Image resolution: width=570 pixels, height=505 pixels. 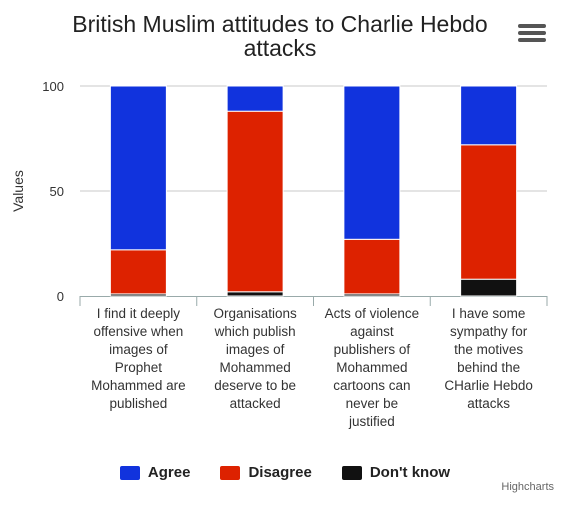 What do you see at coordinates (139, 367) in the screenshot?
I see `x-tick-label: Prophet` at bounding box center [139, 367].